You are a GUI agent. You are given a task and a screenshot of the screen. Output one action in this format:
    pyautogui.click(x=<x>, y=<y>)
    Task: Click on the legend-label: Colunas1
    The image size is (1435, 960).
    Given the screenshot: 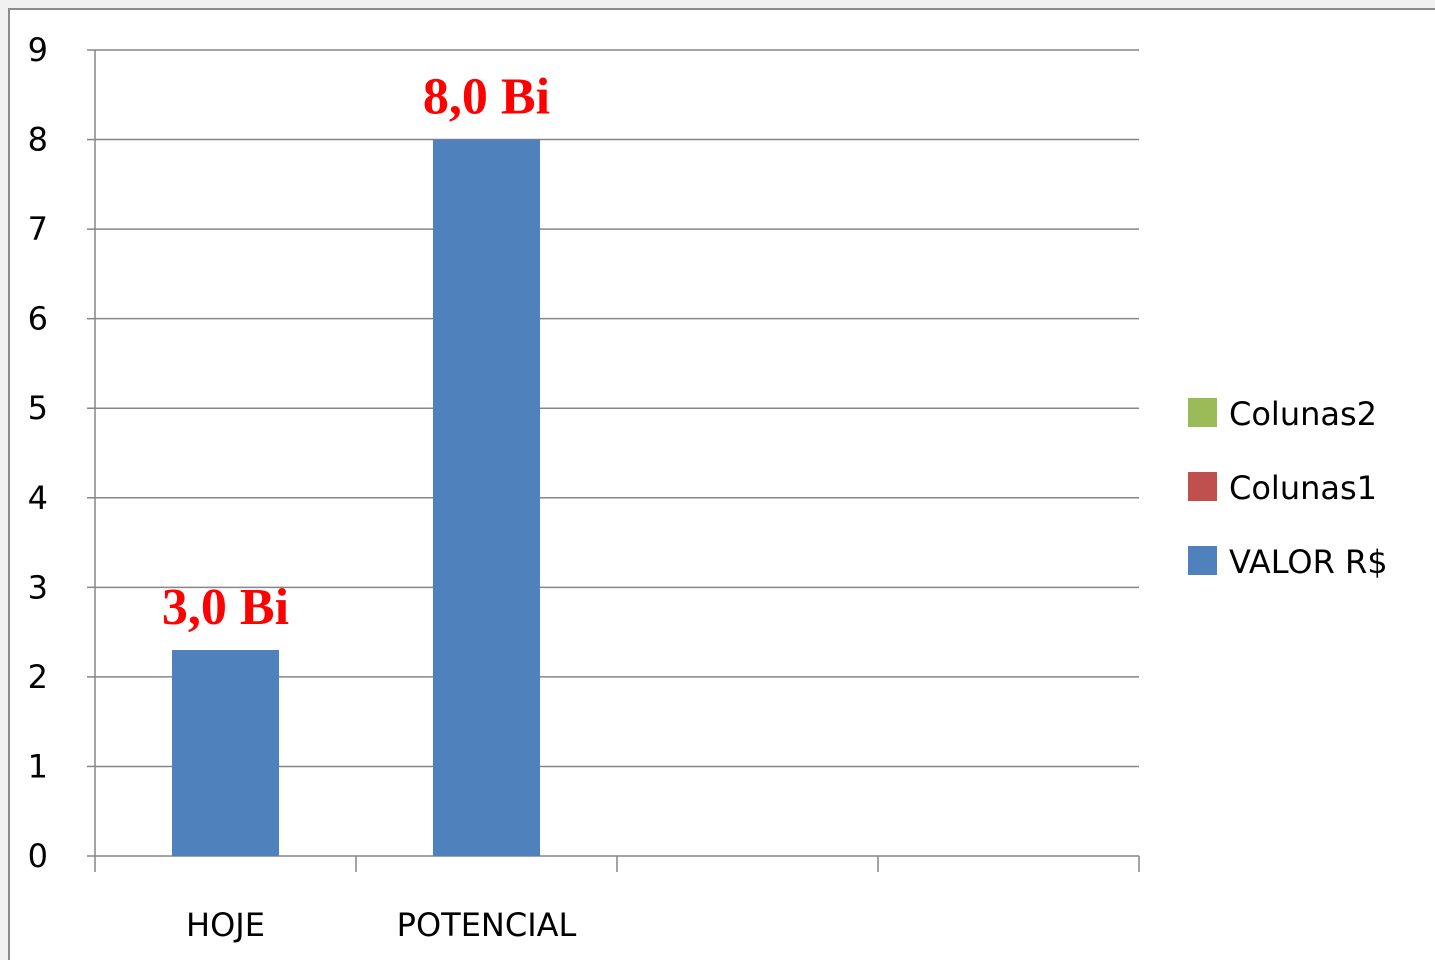 What is the action you would take?
    pyautogui.click(x=1303, y=488)
    